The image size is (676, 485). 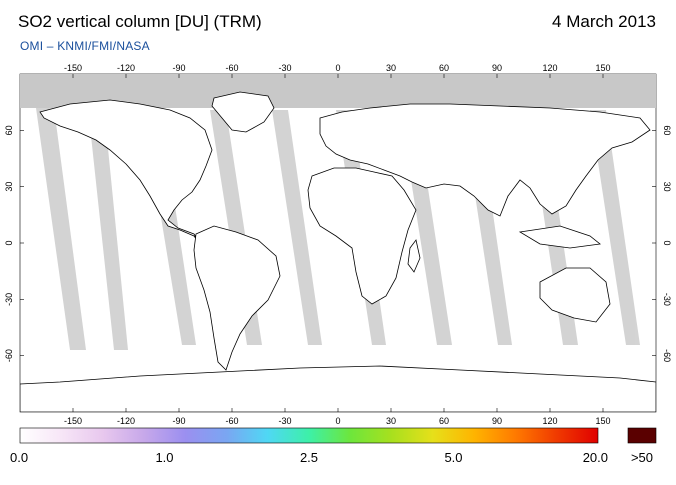 What do you see at coordinates (604, 21) in the screenshot?
I see `date-label: 4 March 2013` at bounding box center [604, 21].